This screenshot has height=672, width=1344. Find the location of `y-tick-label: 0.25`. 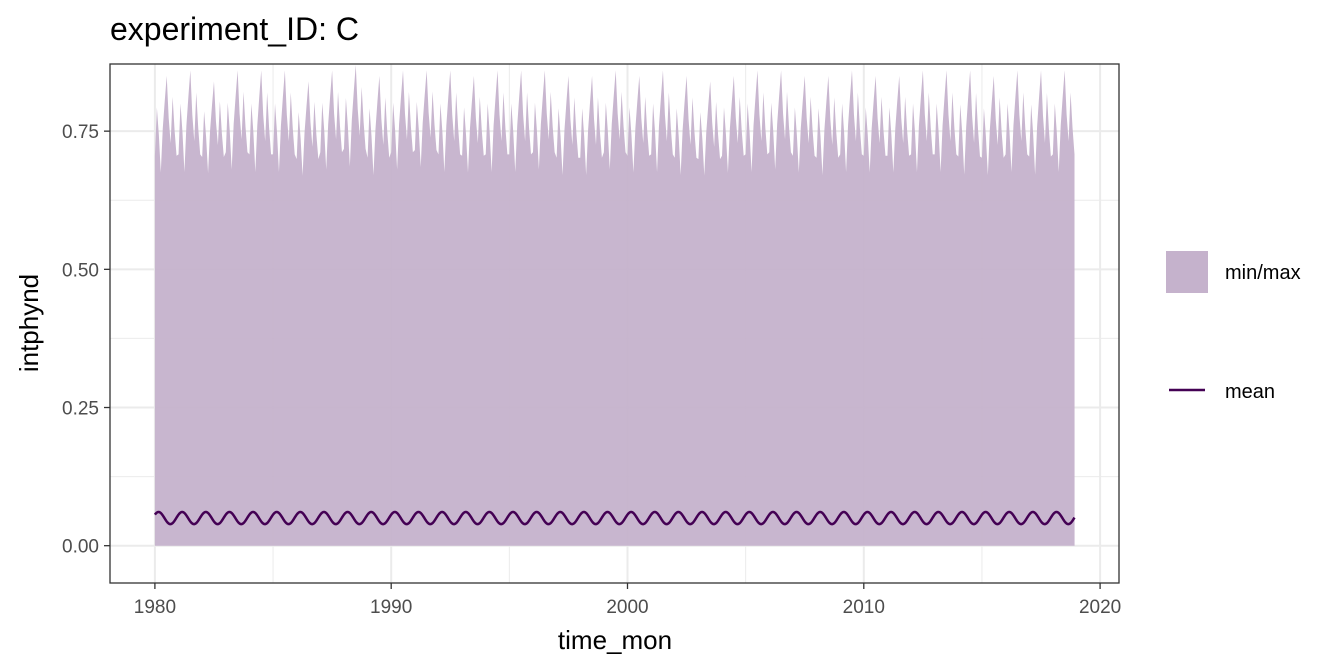

y-tick-label: 0.25 is located at coordinates (80, 409).